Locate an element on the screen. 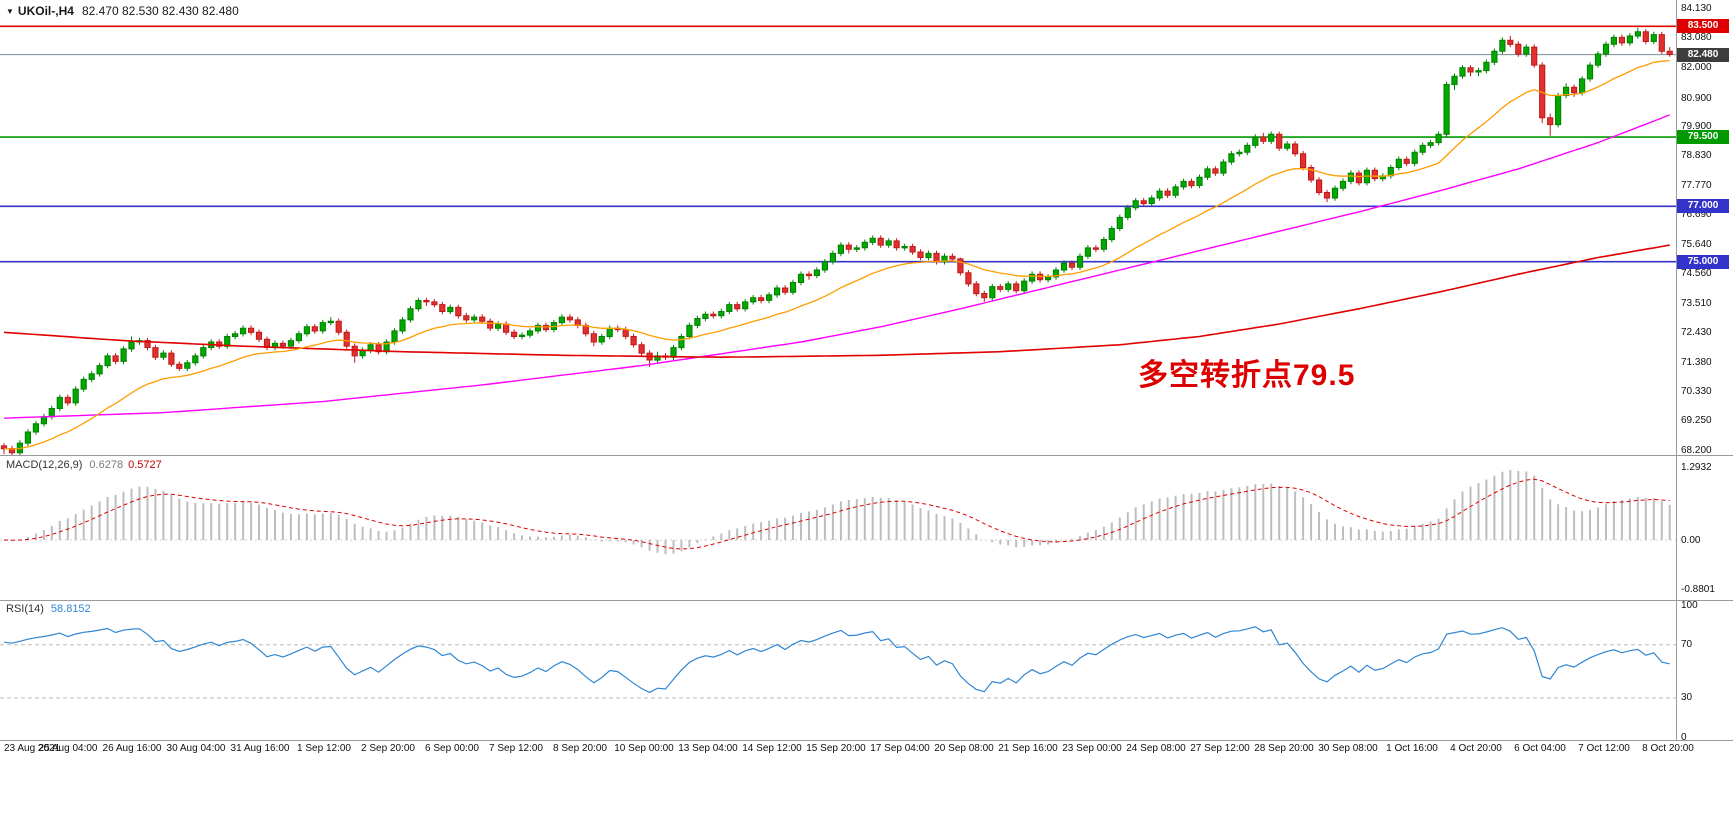 This screenshot has width=1733, height=839. rsi-value: 58.8152 is located at coordinates (70, 609).